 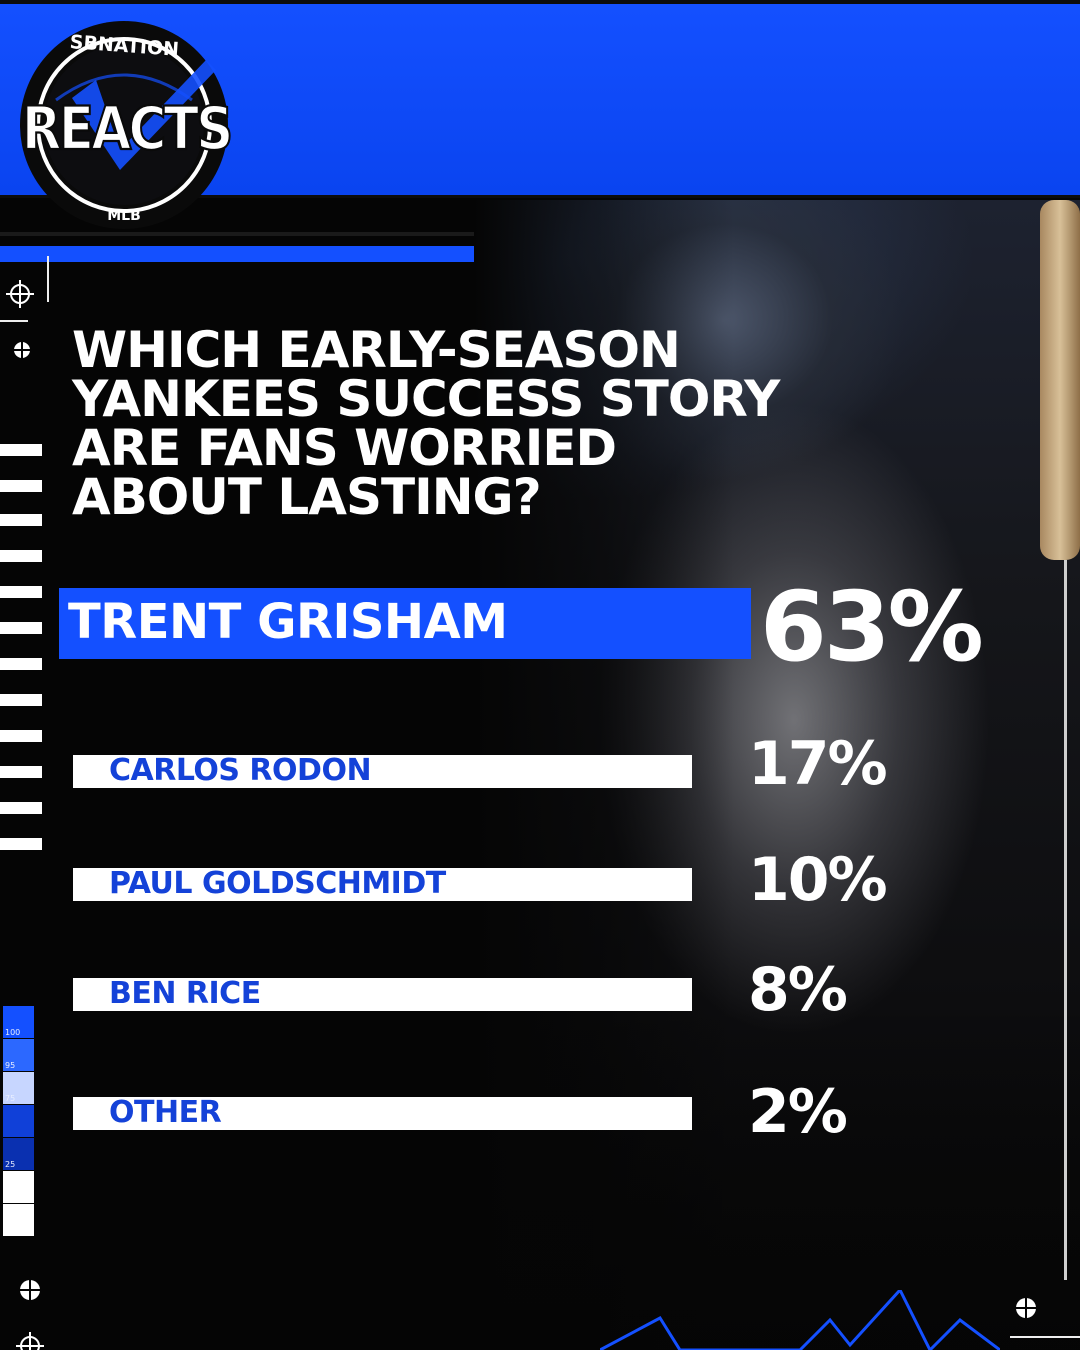 I want to click on heartbeat-line-decoration, so click(x=800, y=1320).